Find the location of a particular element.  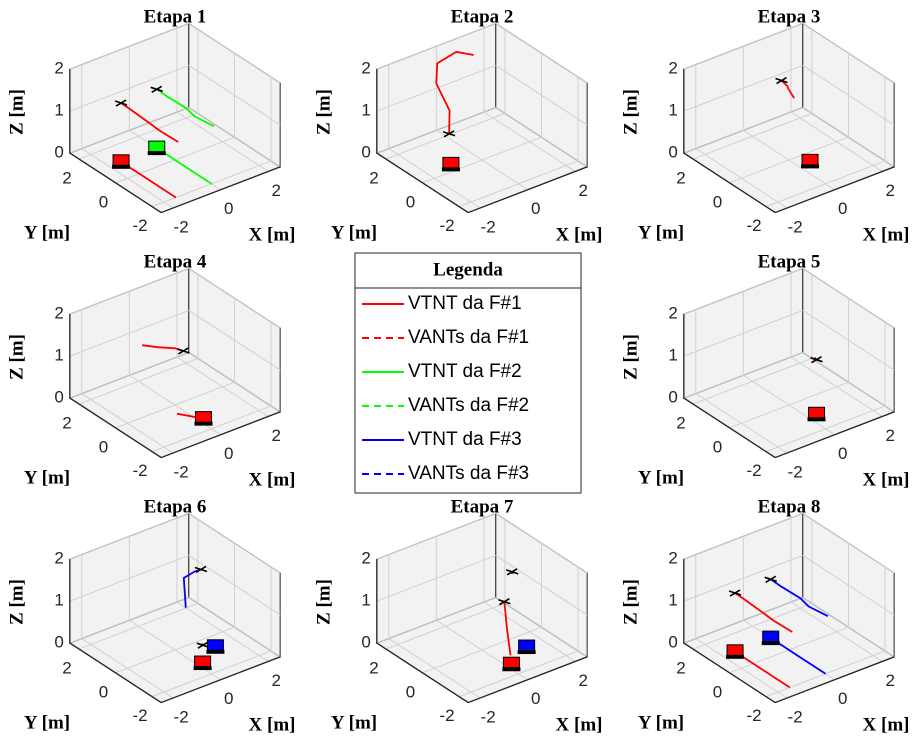

chart-title: Etapa 5 is located at coordinates (789, 261).